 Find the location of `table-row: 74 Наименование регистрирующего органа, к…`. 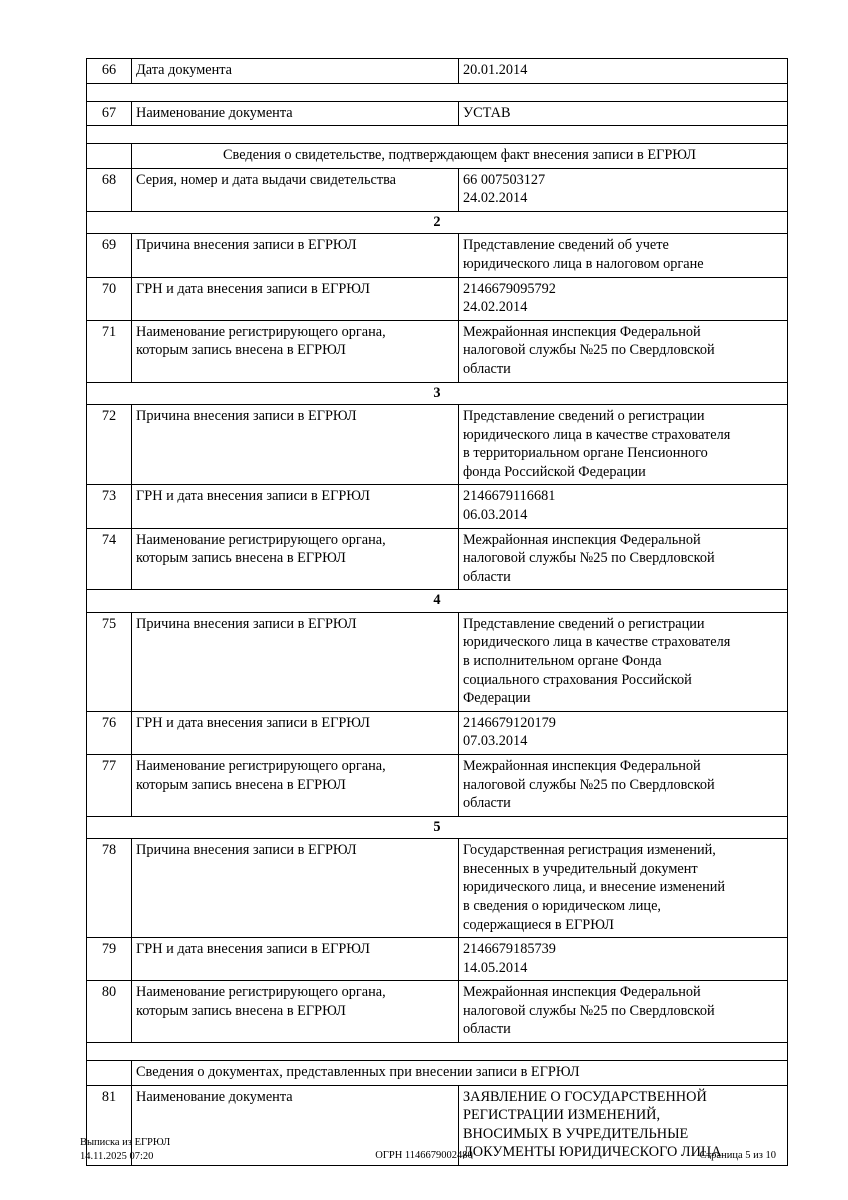

table-row: 74 Наименование регистрирующего органа, к… is located at coordinates (437, 559).